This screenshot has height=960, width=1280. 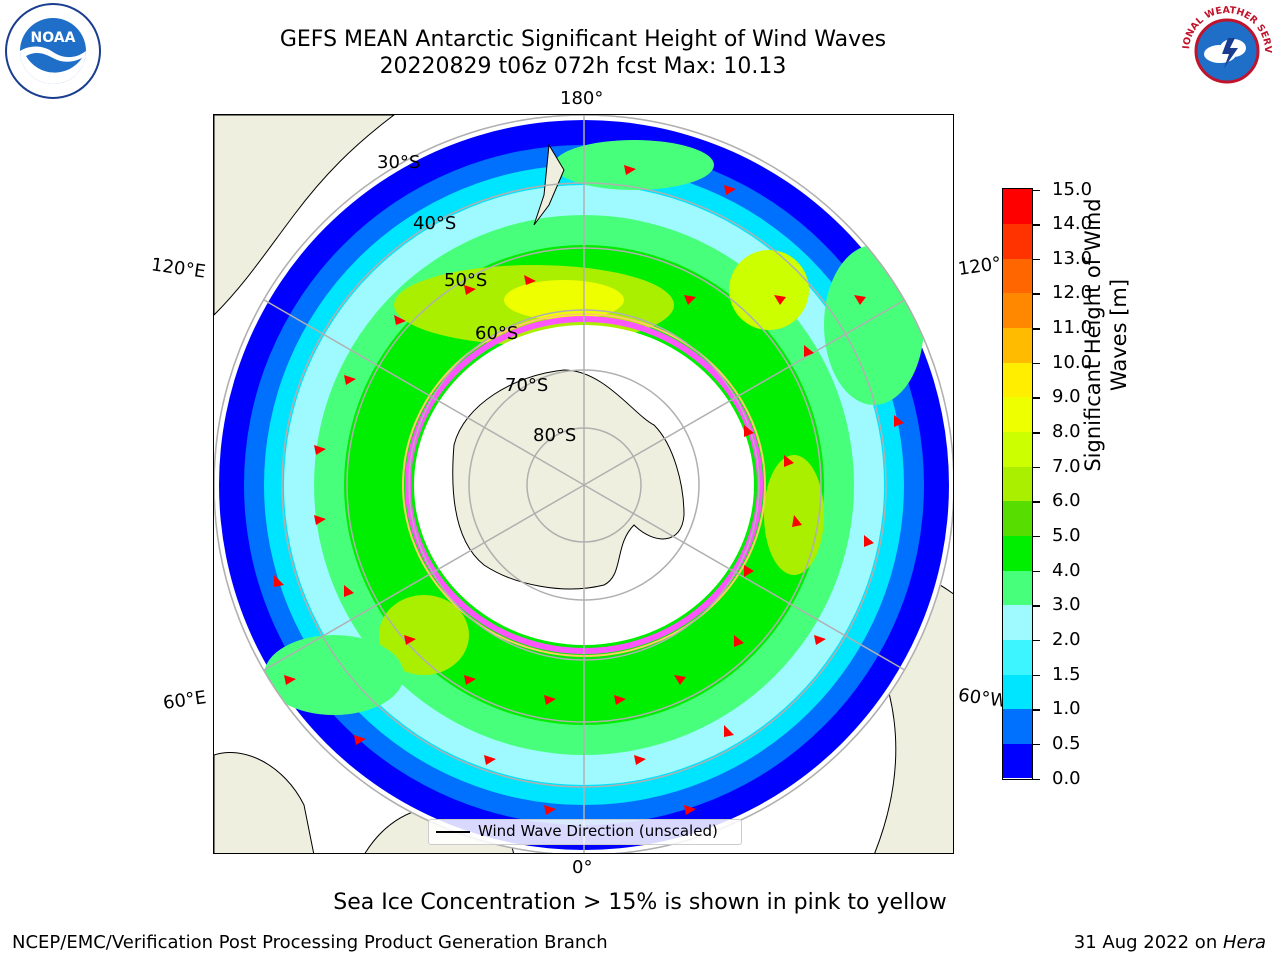 What do you see at coordinates (598, 831) in the screenshot?
I see `legend-label: Wind Wave Direction (unscaled)` at bounding box center [598, 831].